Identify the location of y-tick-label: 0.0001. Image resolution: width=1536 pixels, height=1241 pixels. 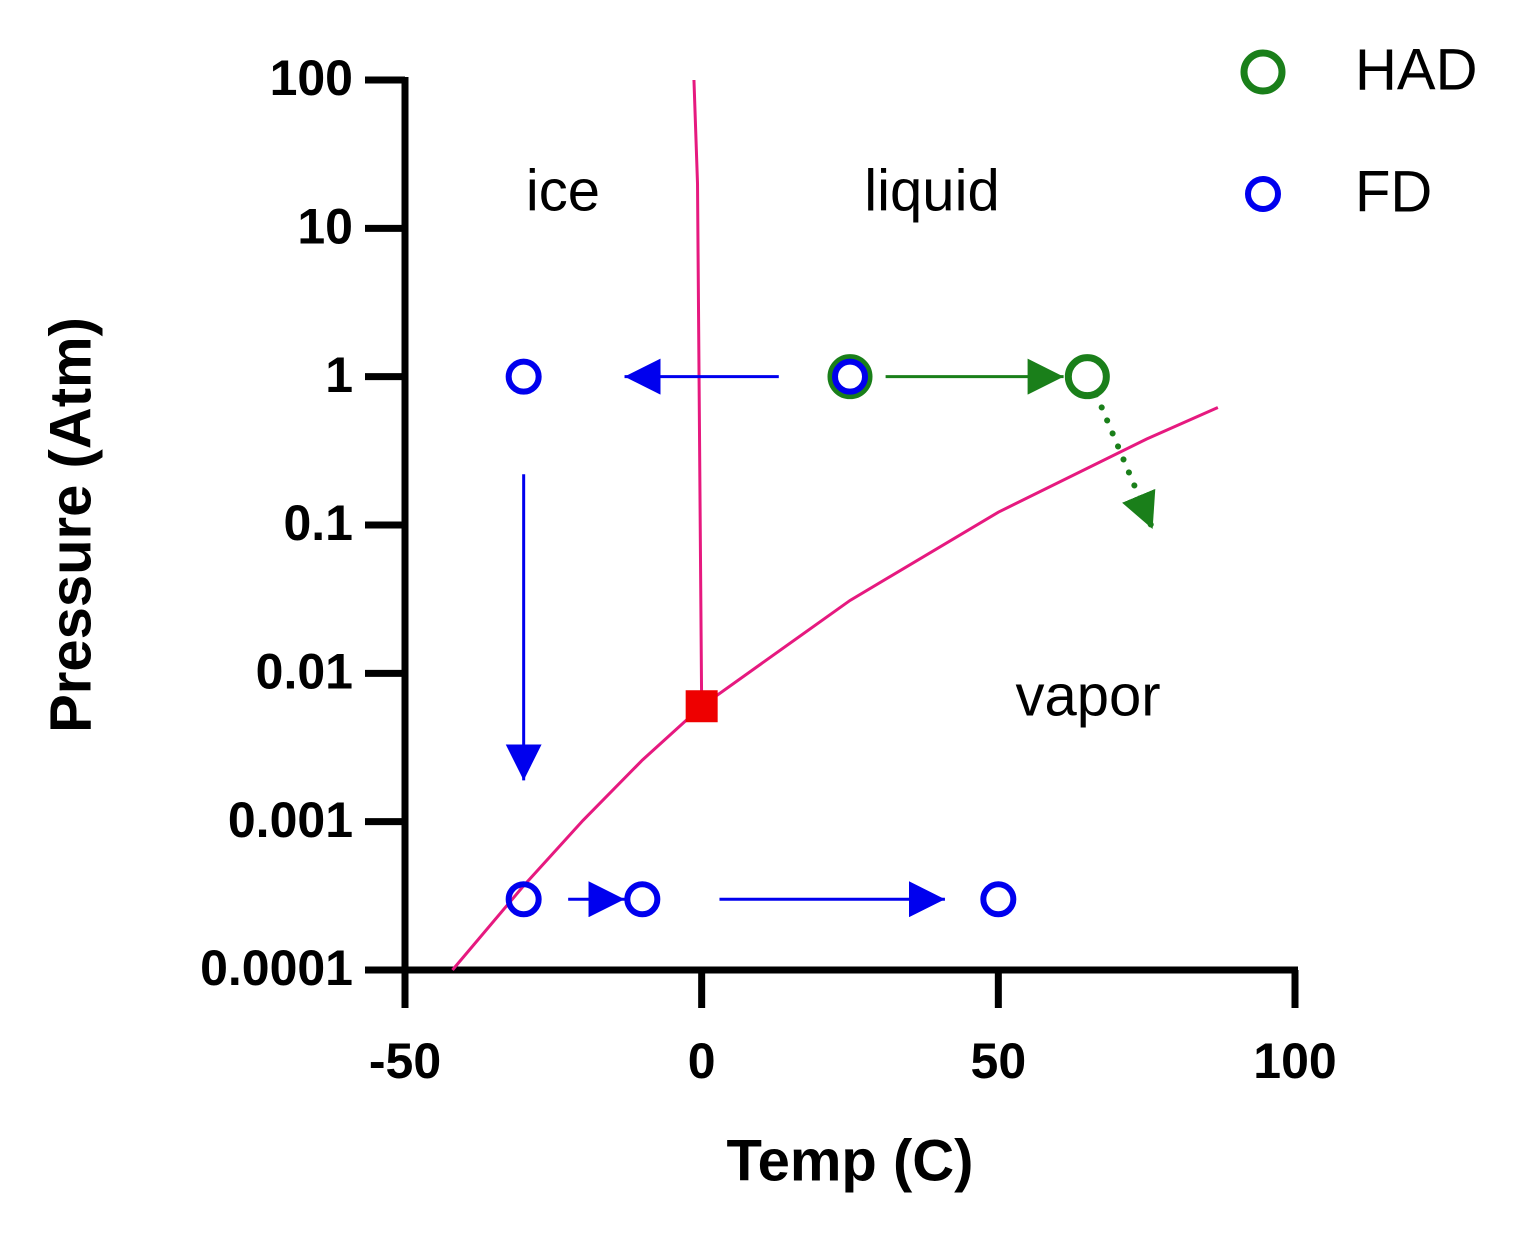
(276, 968).